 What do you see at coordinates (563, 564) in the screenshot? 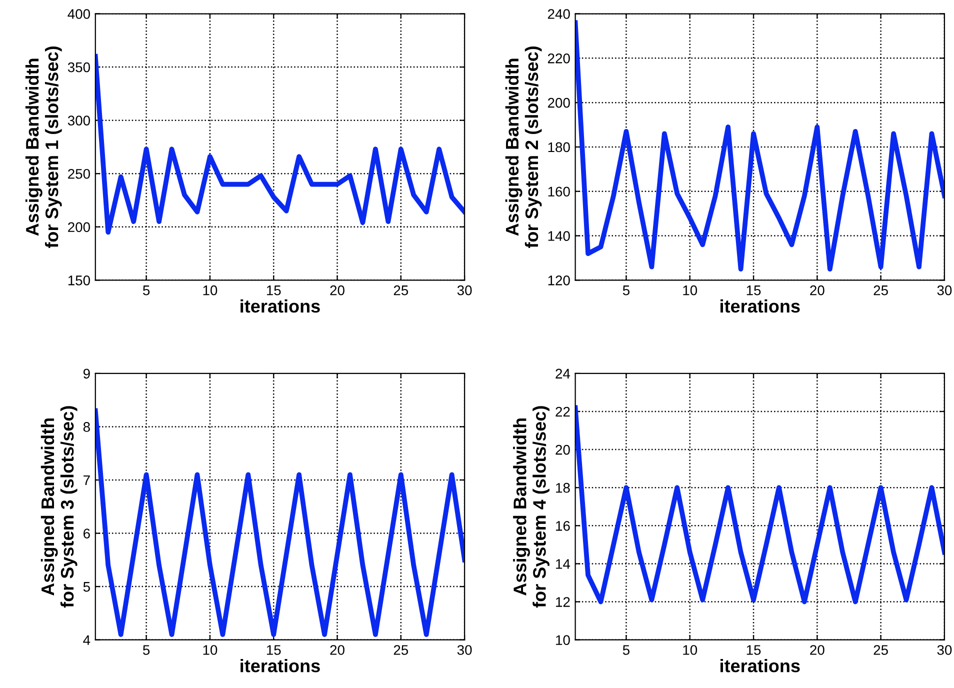
I see `y-tick-label: 14` at bounding box center [563, 564].